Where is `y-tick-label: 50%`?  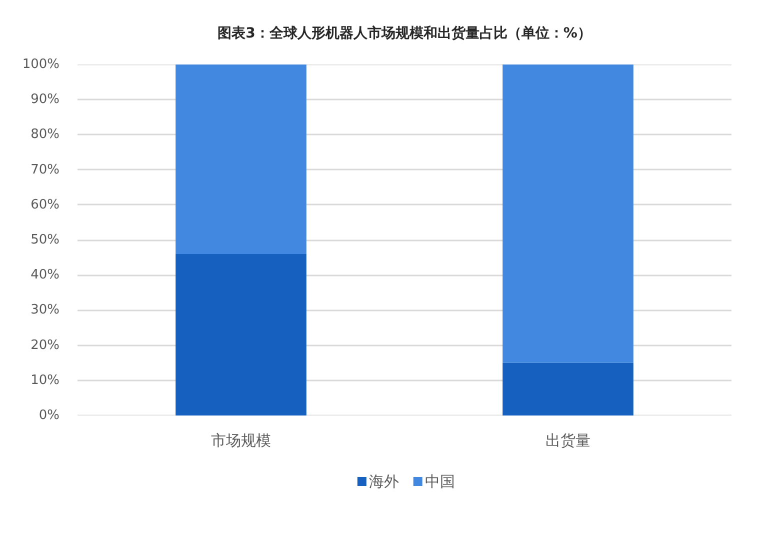 y-tick-label: 50% is located at coordinates (45, 240).